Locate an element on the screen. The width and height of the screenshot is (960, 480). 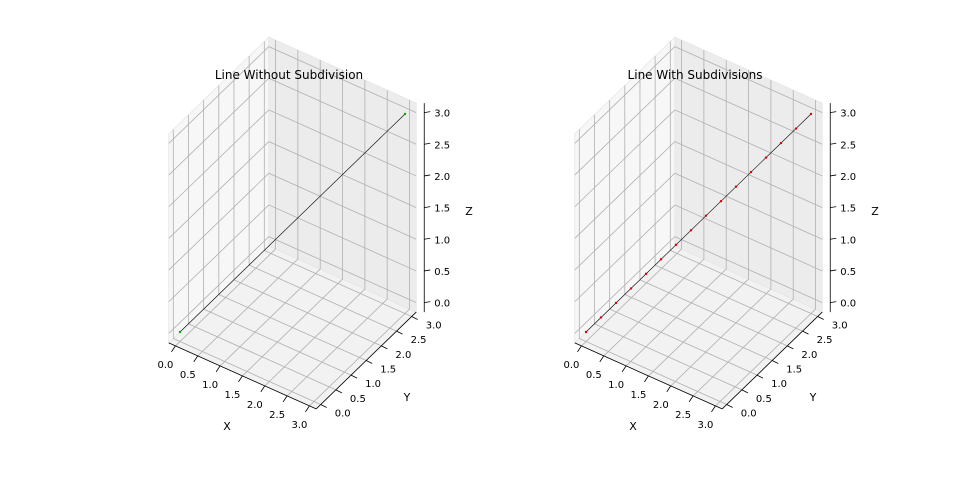
z-tick-label: 2.0 is located at coordinates (442, 177).